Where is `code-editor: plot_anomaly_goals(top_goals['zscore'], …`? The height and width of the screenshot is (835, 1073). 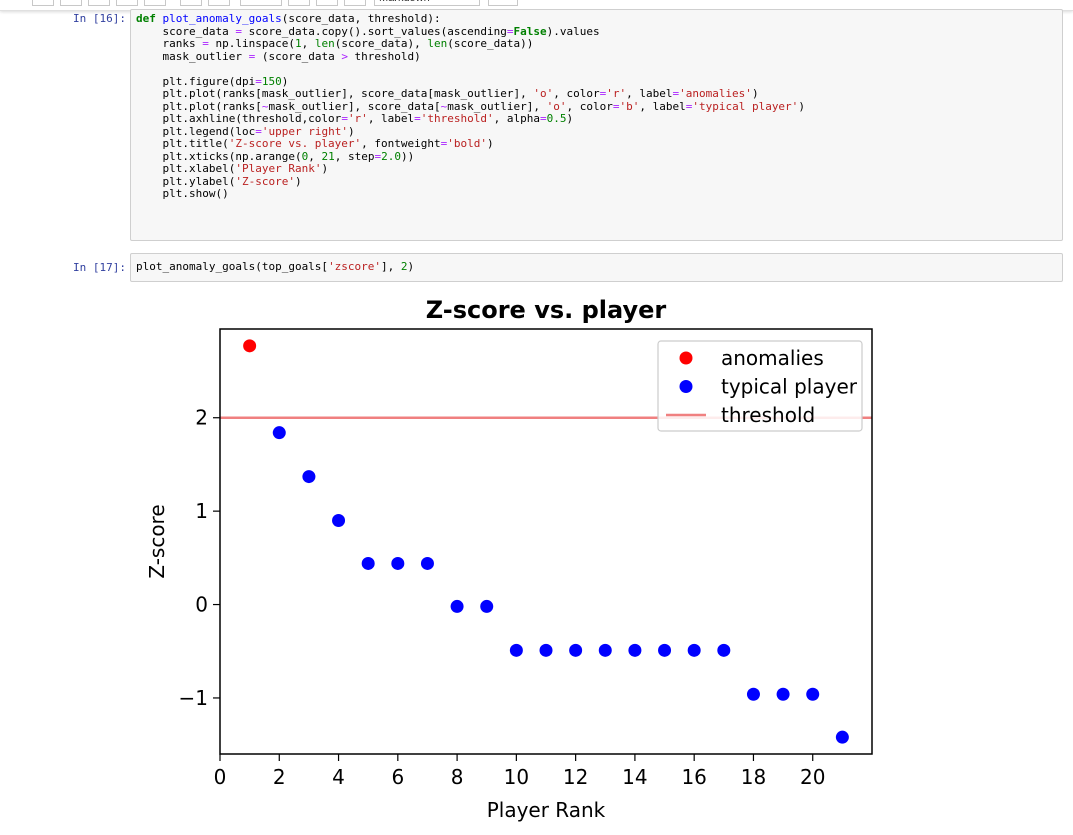
code-editor: plot_anomaly_goals(top_goals['zscore'], … is located at coordinates (275, 267).